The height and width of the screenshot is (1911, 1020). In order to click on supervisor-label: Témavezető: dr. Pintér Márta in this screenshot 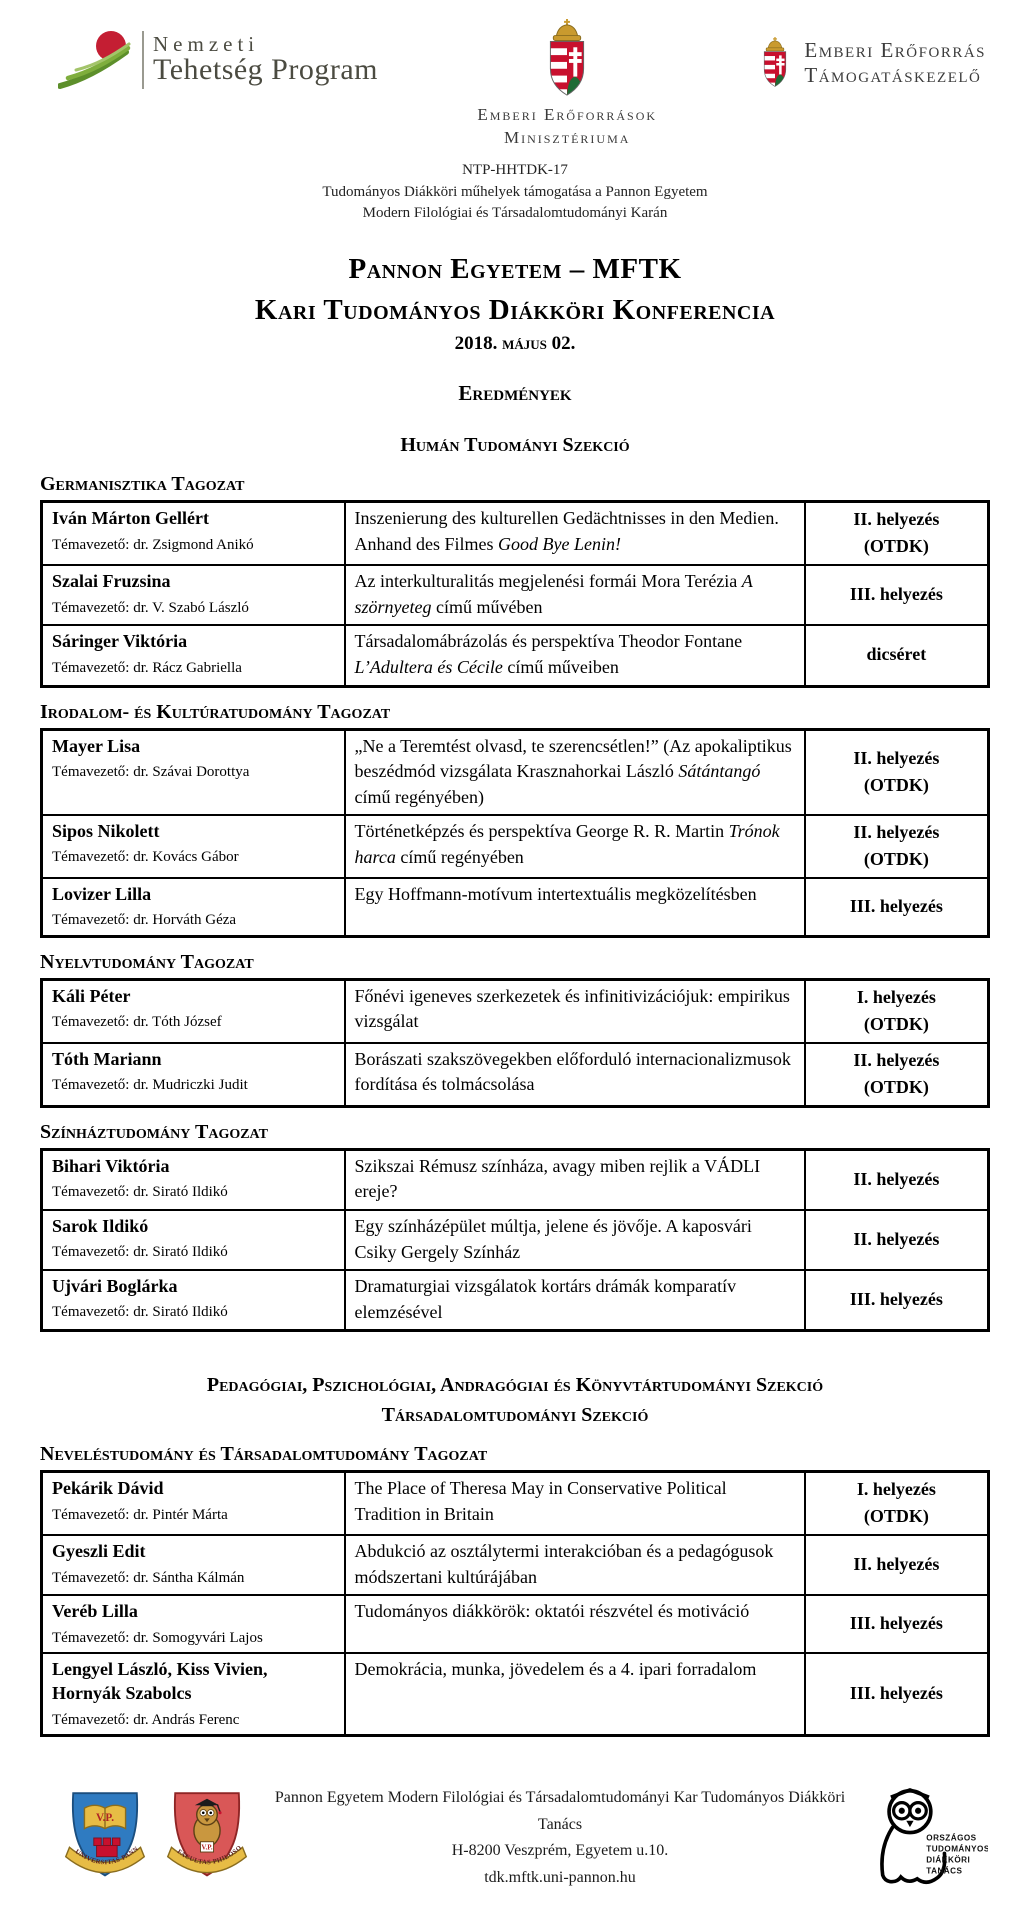, I will do `click(140, 1514)`.